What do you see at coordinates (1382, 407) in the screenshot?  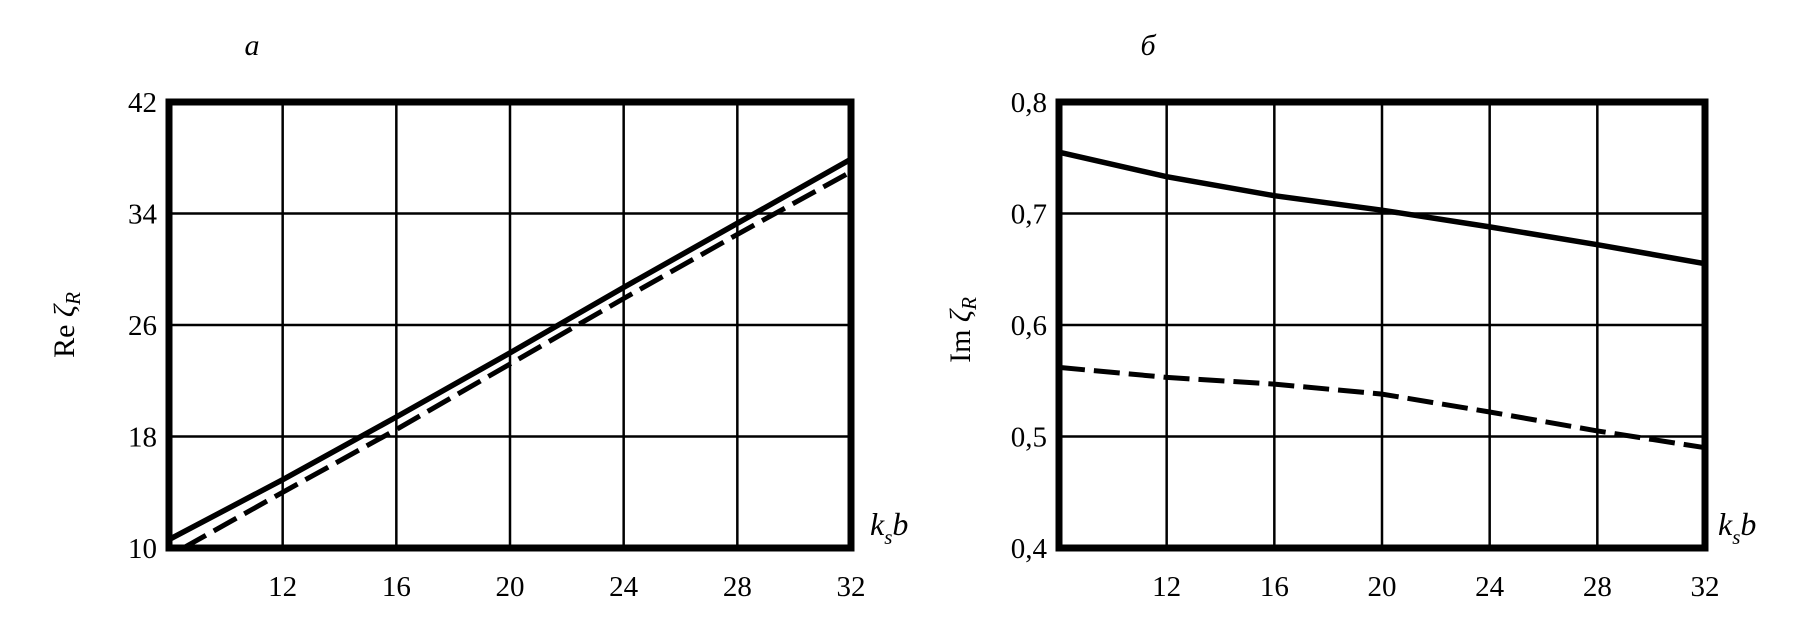 I see `series-line-dashed` at bounding box center [1382, 407].